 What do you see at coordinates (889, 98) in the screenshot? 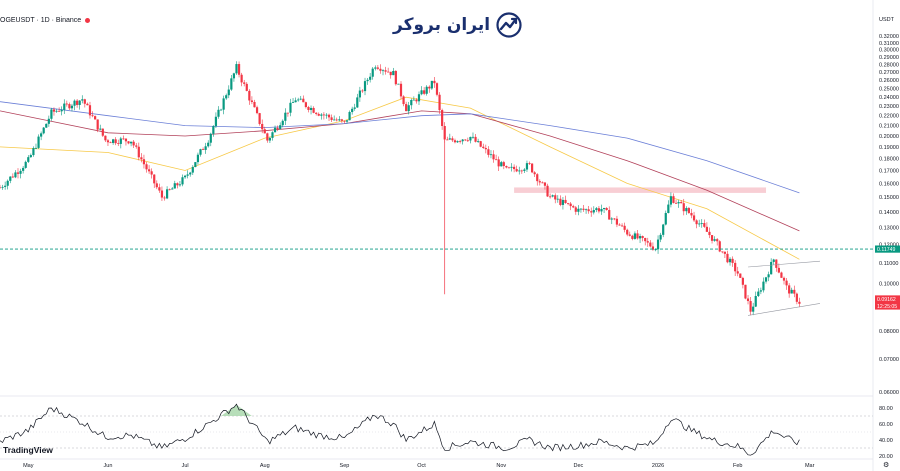
I see `price-tick-label: 0.24000` at bounding box center [889, 98].